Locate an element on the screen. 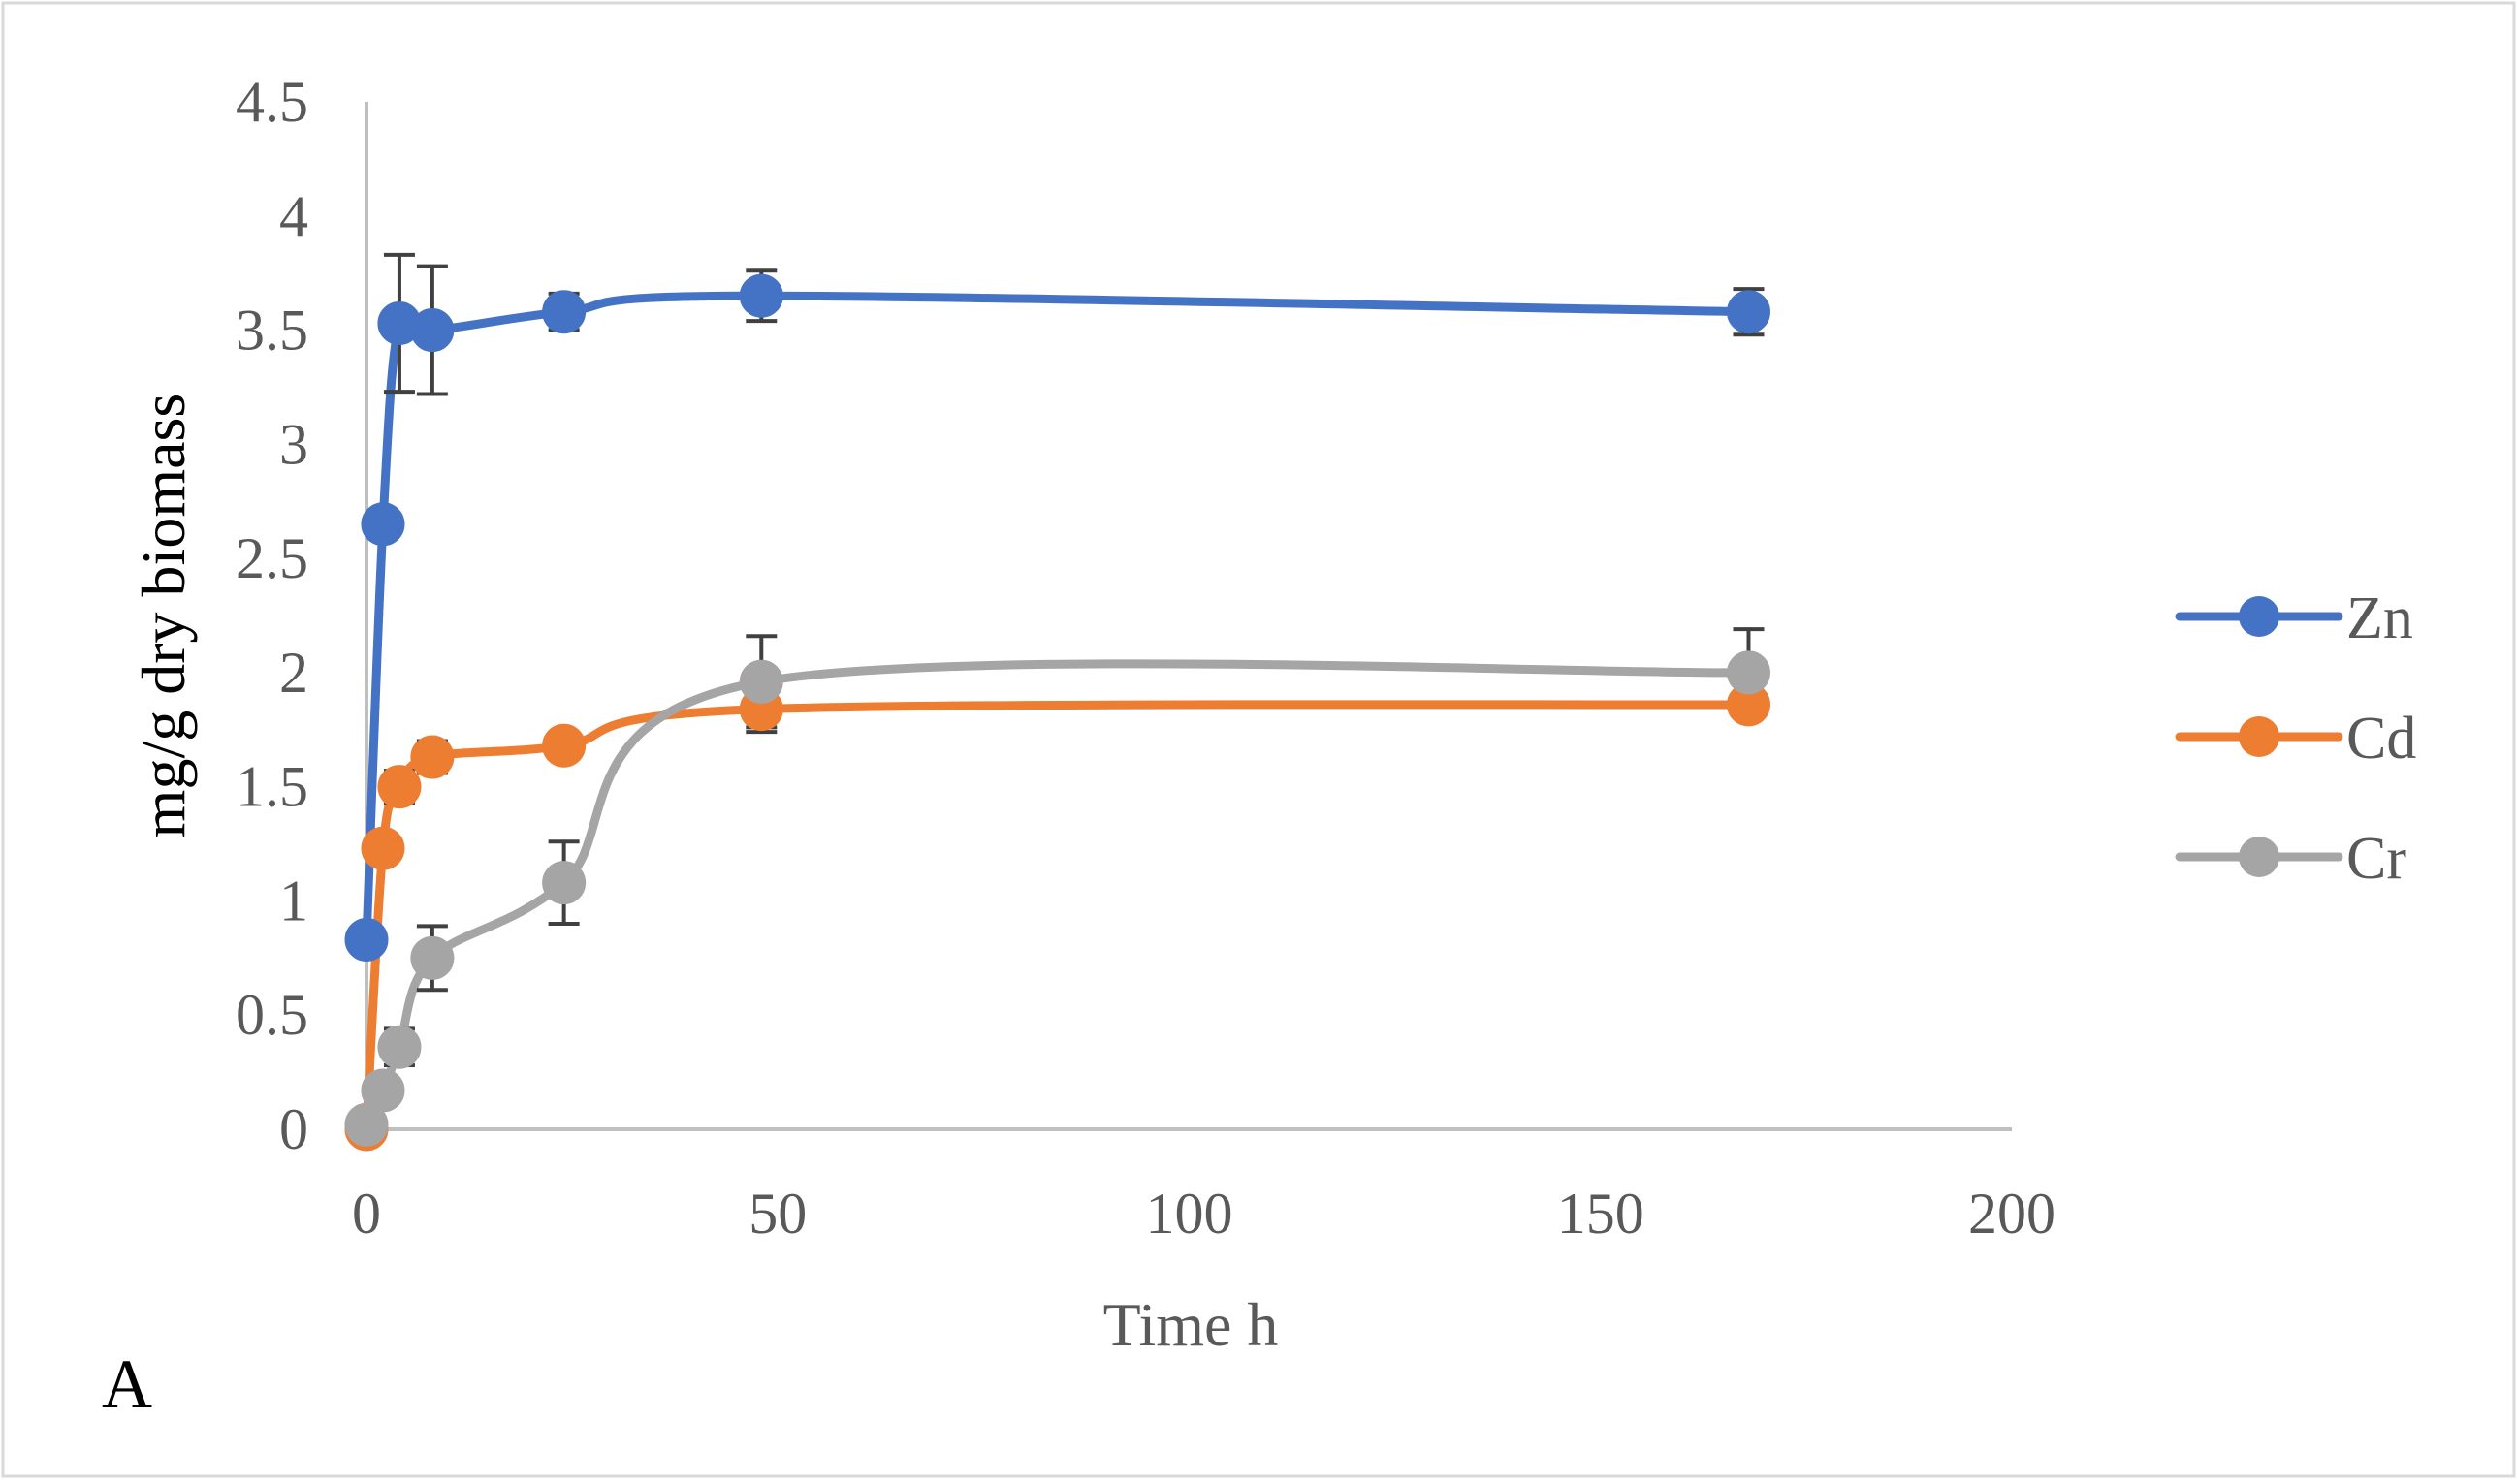  y-tick-label: 1 is located at coordinates (293, 900).